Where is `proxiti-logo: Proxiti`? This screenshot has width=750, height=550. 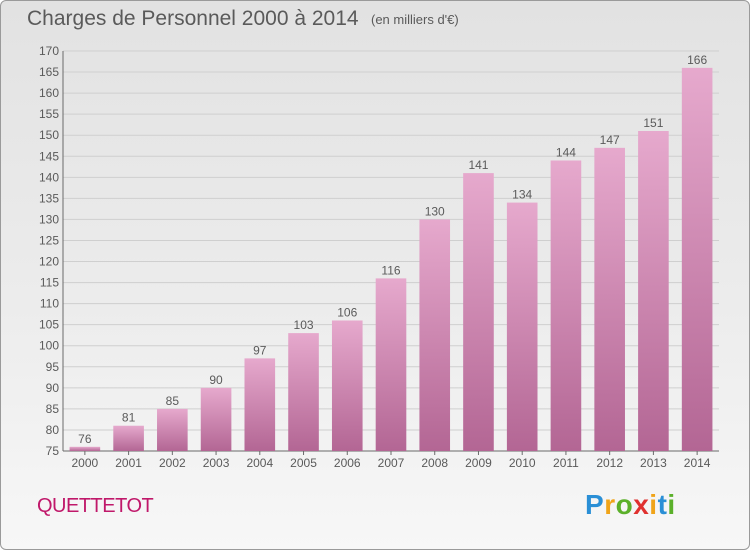 proxiti-logo: Proxiti is located at coordinates (630, 505).